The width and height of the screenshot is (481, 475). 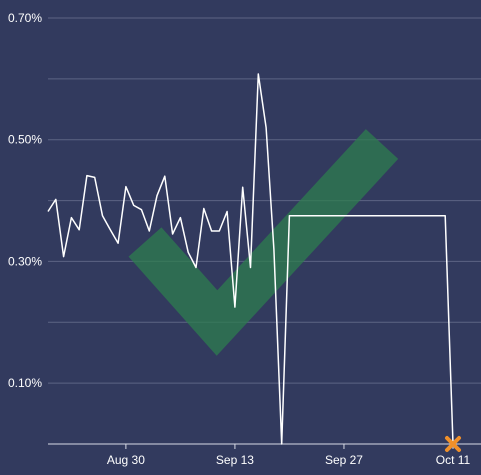 What do you see at coordinates (25, 18) in the screenshot?
I see `y-tick-label: 0.70%` at bounding box center [25, 18].